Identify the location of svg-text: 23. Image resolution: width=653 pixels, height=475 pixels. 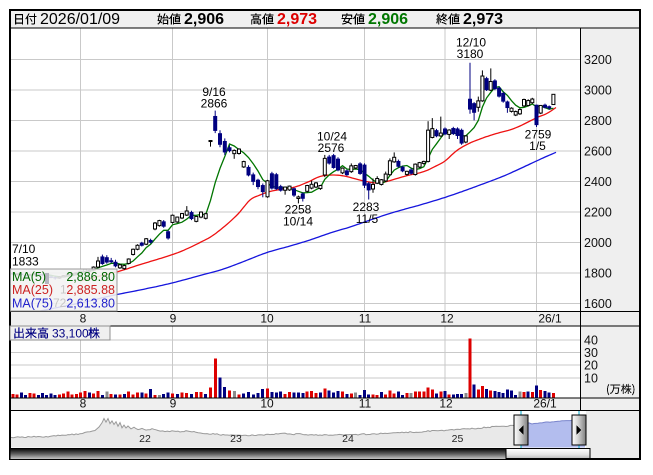
(236, 439).